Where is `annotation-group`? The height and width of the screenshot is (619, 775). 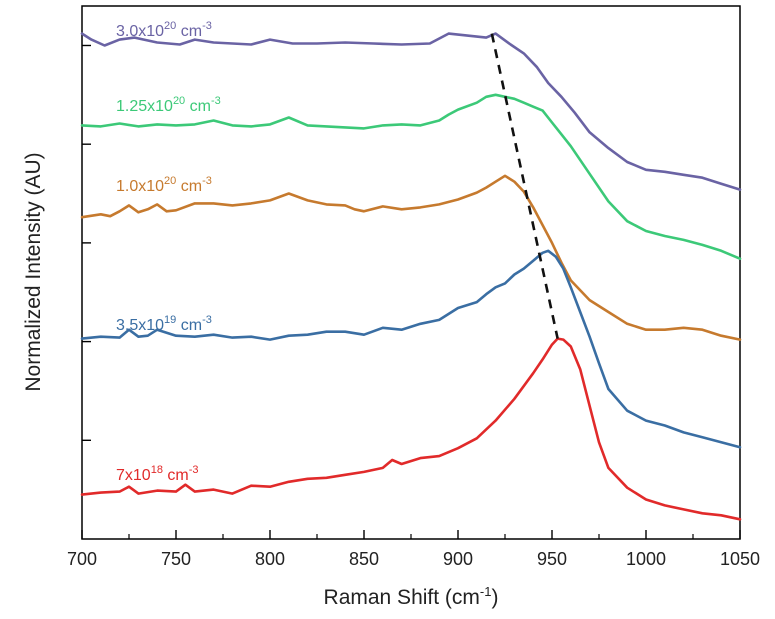 annotation-group is located at coordinates (524, 186).